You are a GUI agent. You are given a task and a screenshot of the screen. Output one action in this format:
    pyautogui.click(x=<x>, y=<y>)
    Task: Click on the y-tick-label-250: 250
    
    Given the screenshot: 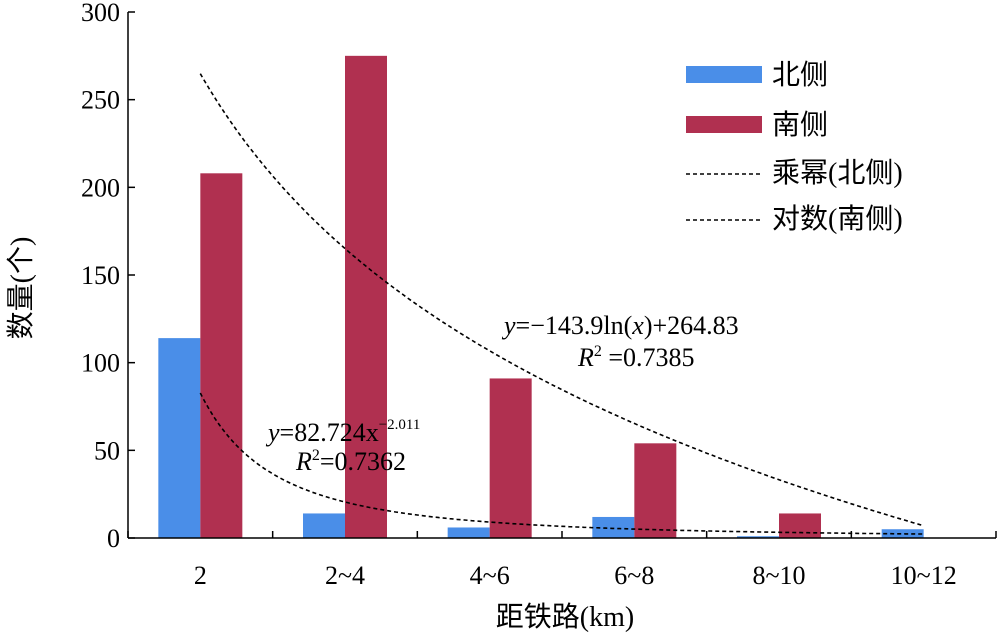 What is the action you would take?
    pyautogui.click(x=100, y=100)
    